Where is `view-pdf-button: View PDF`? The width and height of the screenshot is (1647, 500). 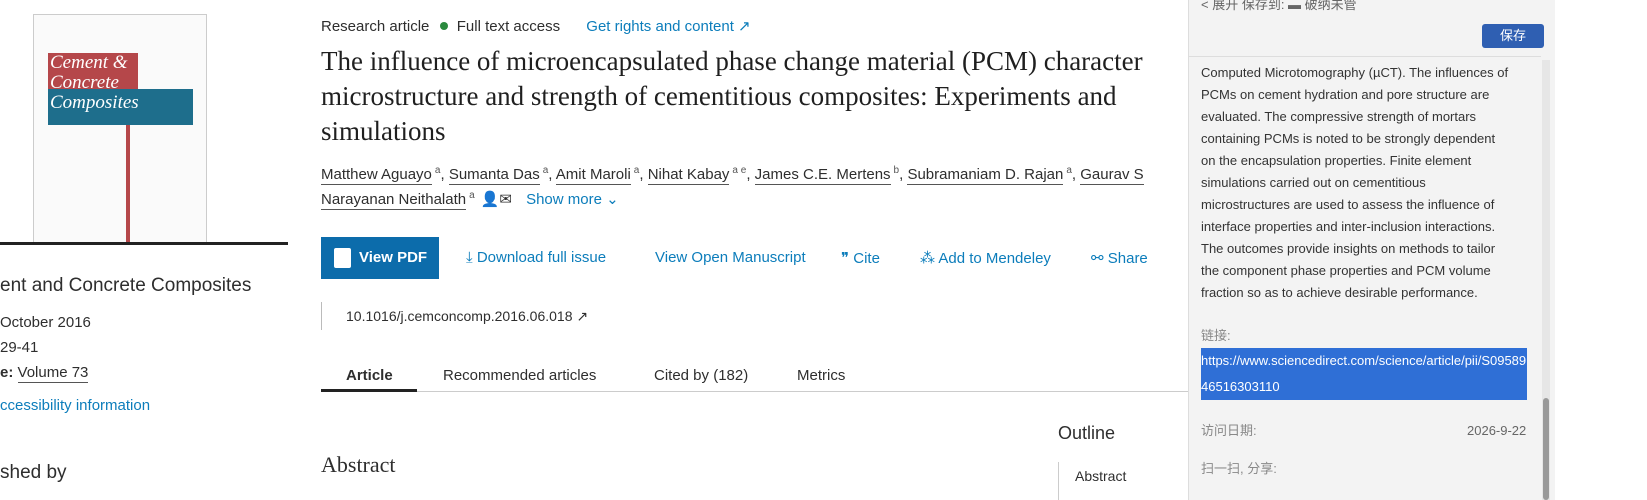
view-pdf-button: View PDF is located at coordinates (380, 258).